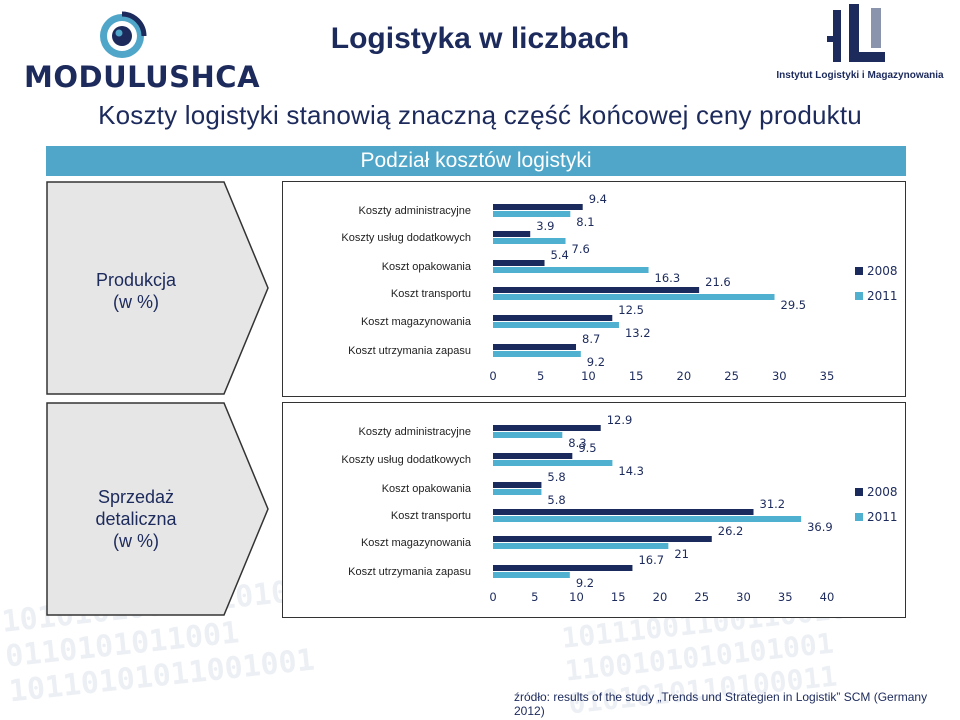 The height and width of the screenshot is (720, 960). What do you see at coordinates (651, 560) in the screenshot?
I see `data-label-2008: 16.7` at bounding box center [651, 560].